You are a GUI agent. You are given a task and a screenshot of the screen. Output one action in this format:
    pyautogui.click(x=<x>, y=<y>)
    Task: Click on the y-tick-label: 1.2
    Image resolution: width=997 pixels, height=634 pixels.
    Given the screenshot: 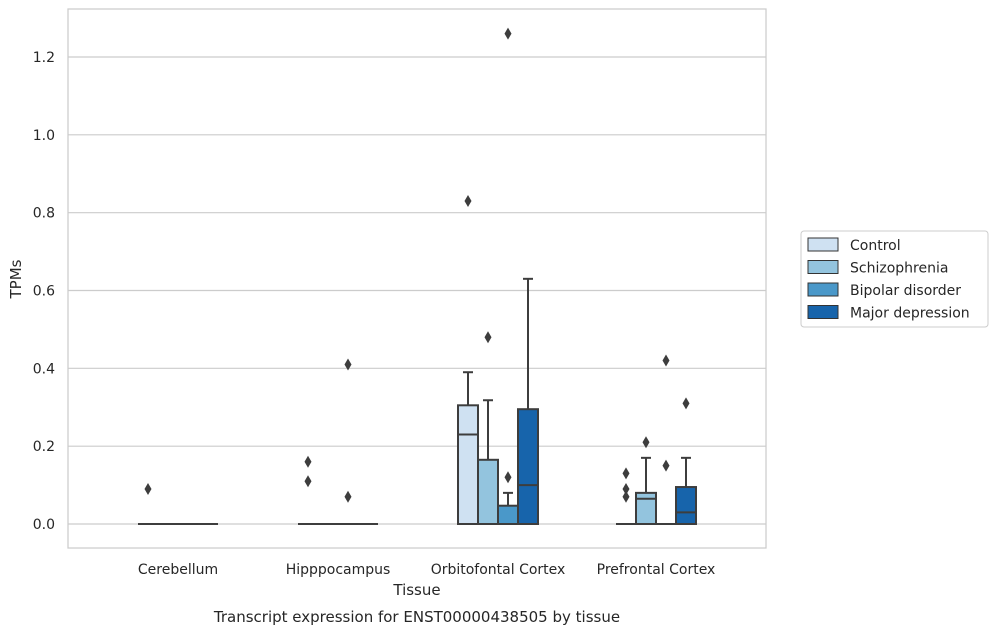 What is the action you would take?
    pyautogui.click(x=44, y=58)
    